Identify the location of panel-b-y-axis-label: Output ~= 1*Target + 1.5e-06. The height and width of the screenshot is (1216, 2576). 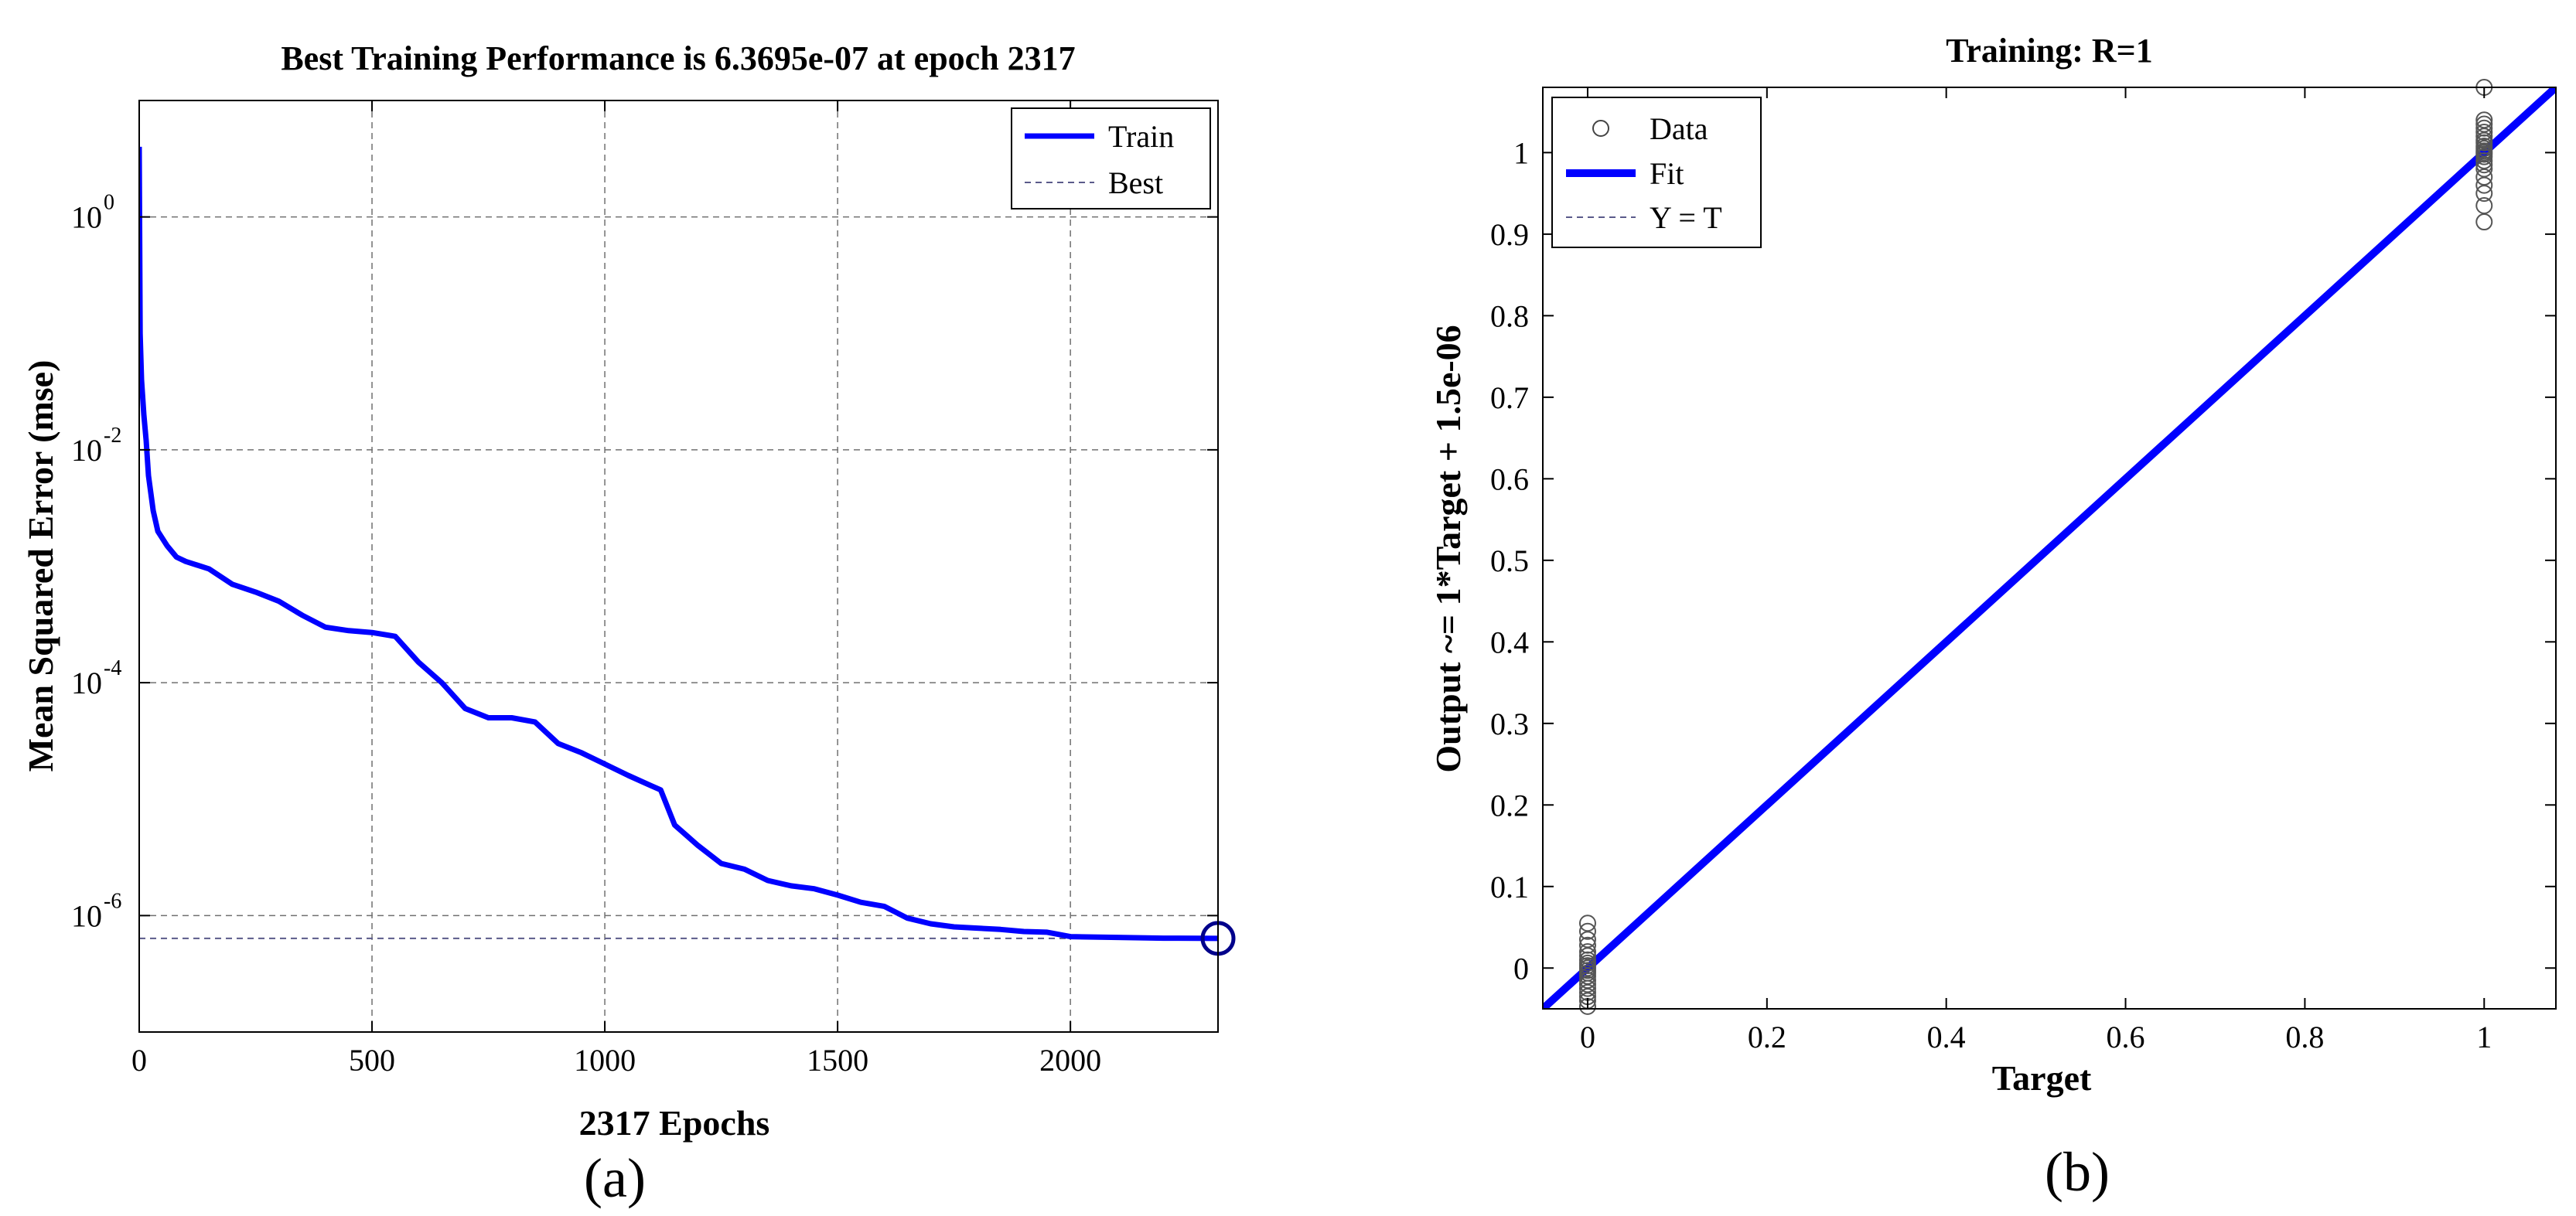
(1448, 548).